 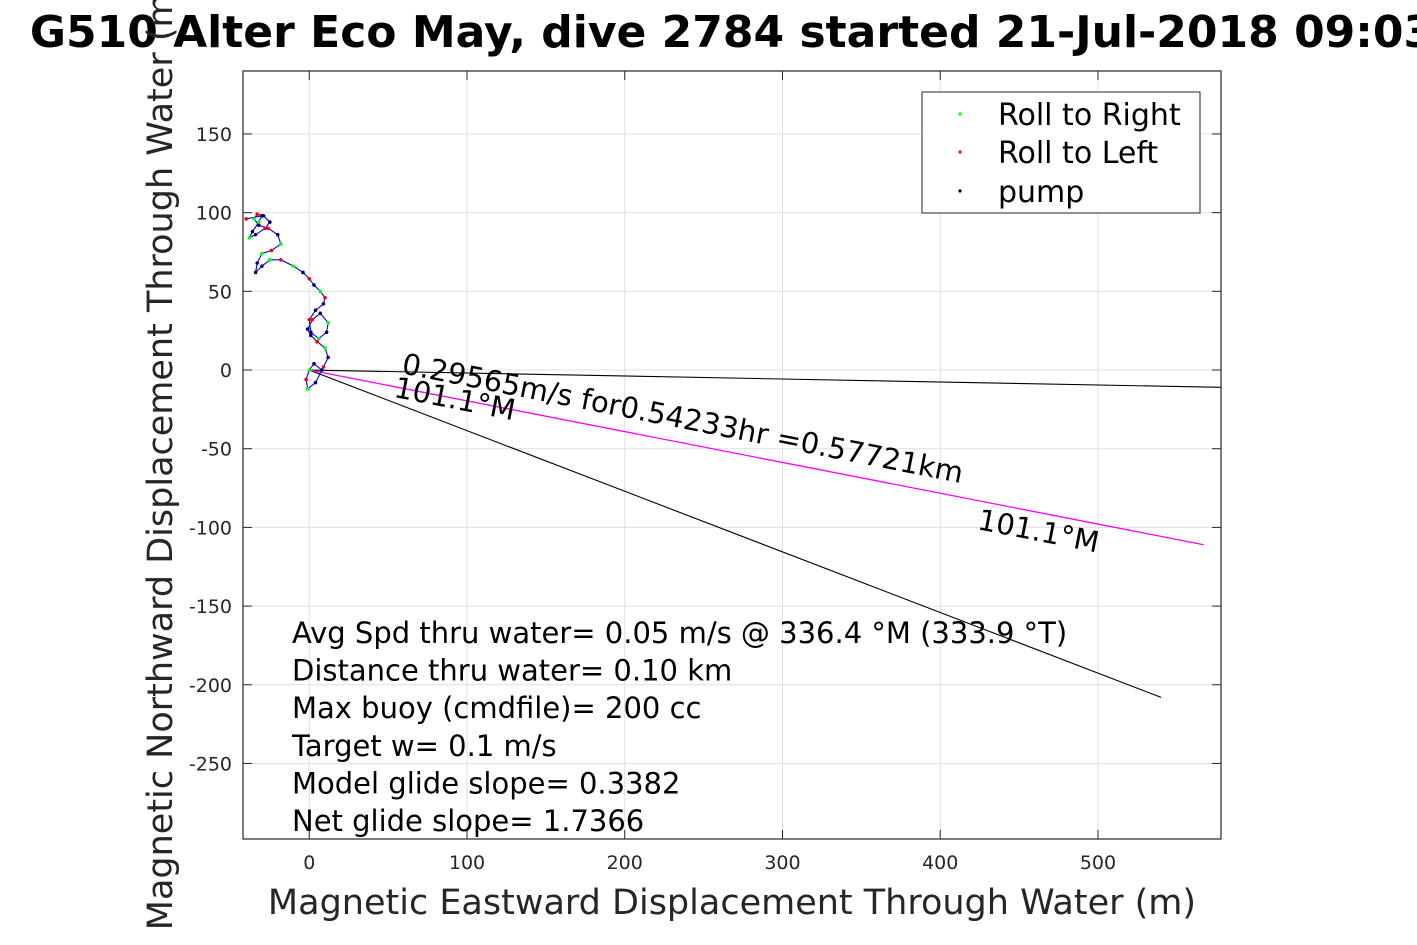 What do you see at coordinates (210, 528) in the screenshot?
I see `y-tick-label: -100` at bounding box center [210, 528].